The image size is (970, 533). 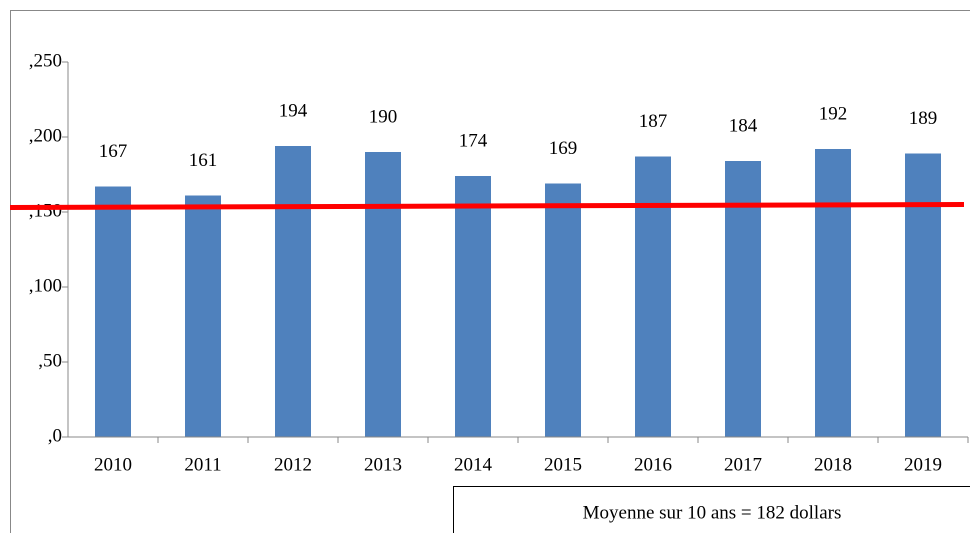 What do you see at coordinates (45, 285) in the screenshot?
I see `y-tick-label: ,100` at bounding box center [45, 285].